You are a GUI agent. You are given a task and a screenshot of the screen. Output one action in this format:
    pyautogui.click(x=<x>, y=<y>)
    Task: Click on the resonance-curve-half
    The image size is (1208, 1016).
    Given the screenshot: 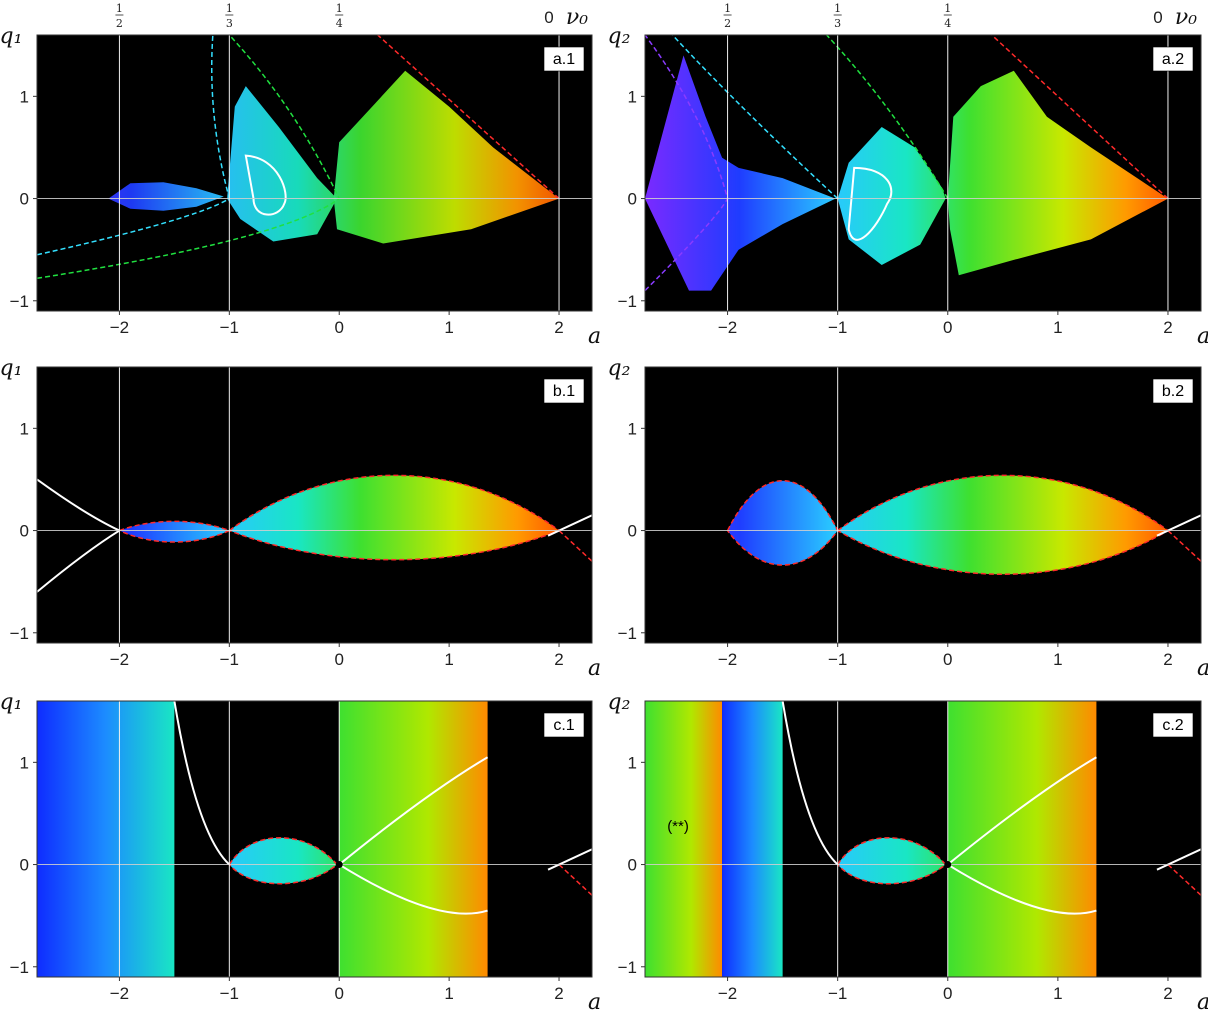 What is the action you would take?
    pyautogui.click(x=755, y=117)
    